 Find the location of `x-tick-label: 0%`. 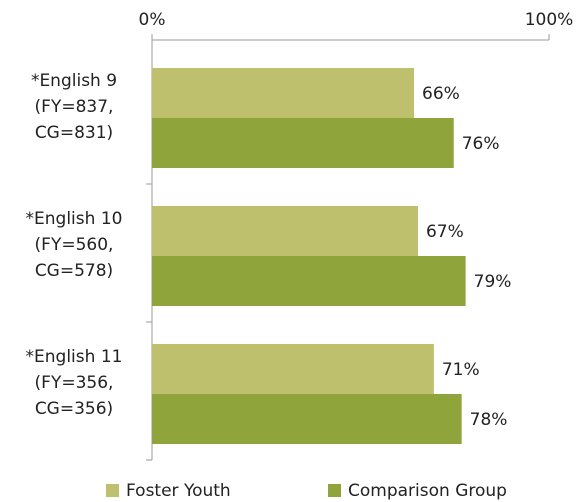

x-tick-label: 0% is located at coordinates (152, 20).